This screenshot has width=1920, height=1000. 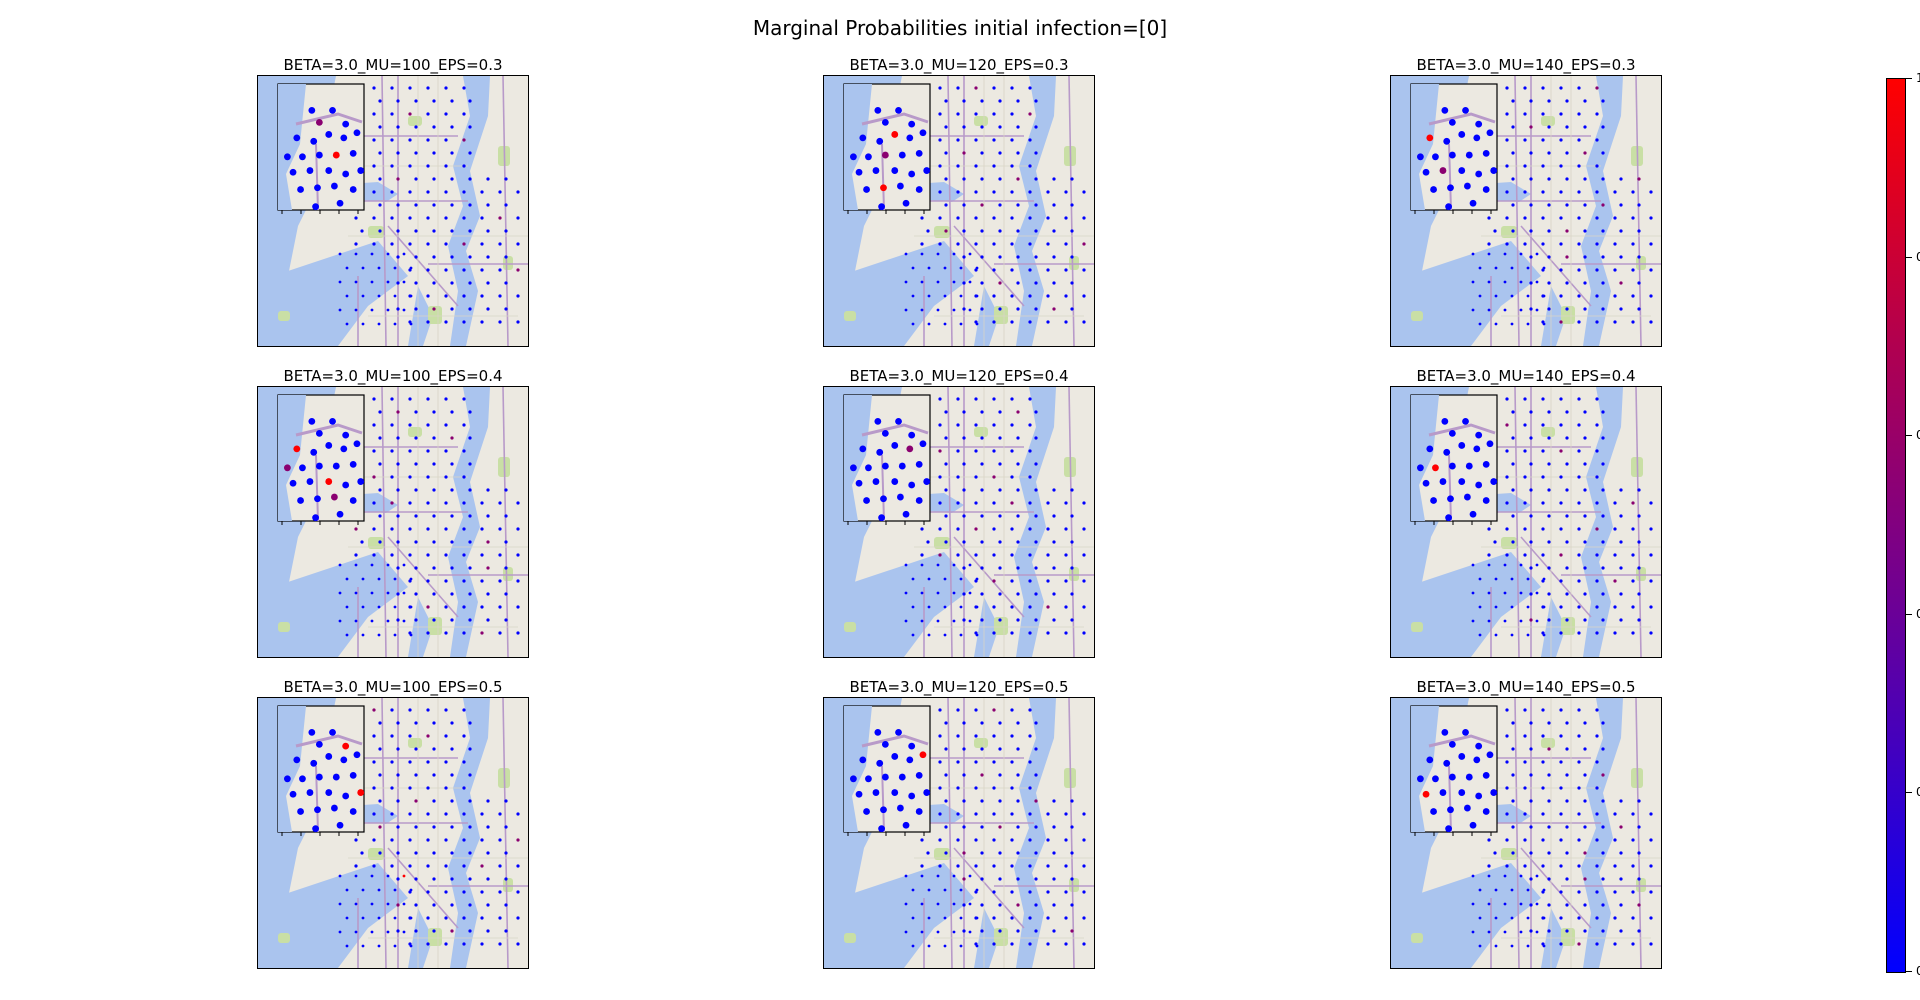 I want to click on map-panel: BETA=3.0_MU=100_EPS=0.4, so click(x=393, y=512).